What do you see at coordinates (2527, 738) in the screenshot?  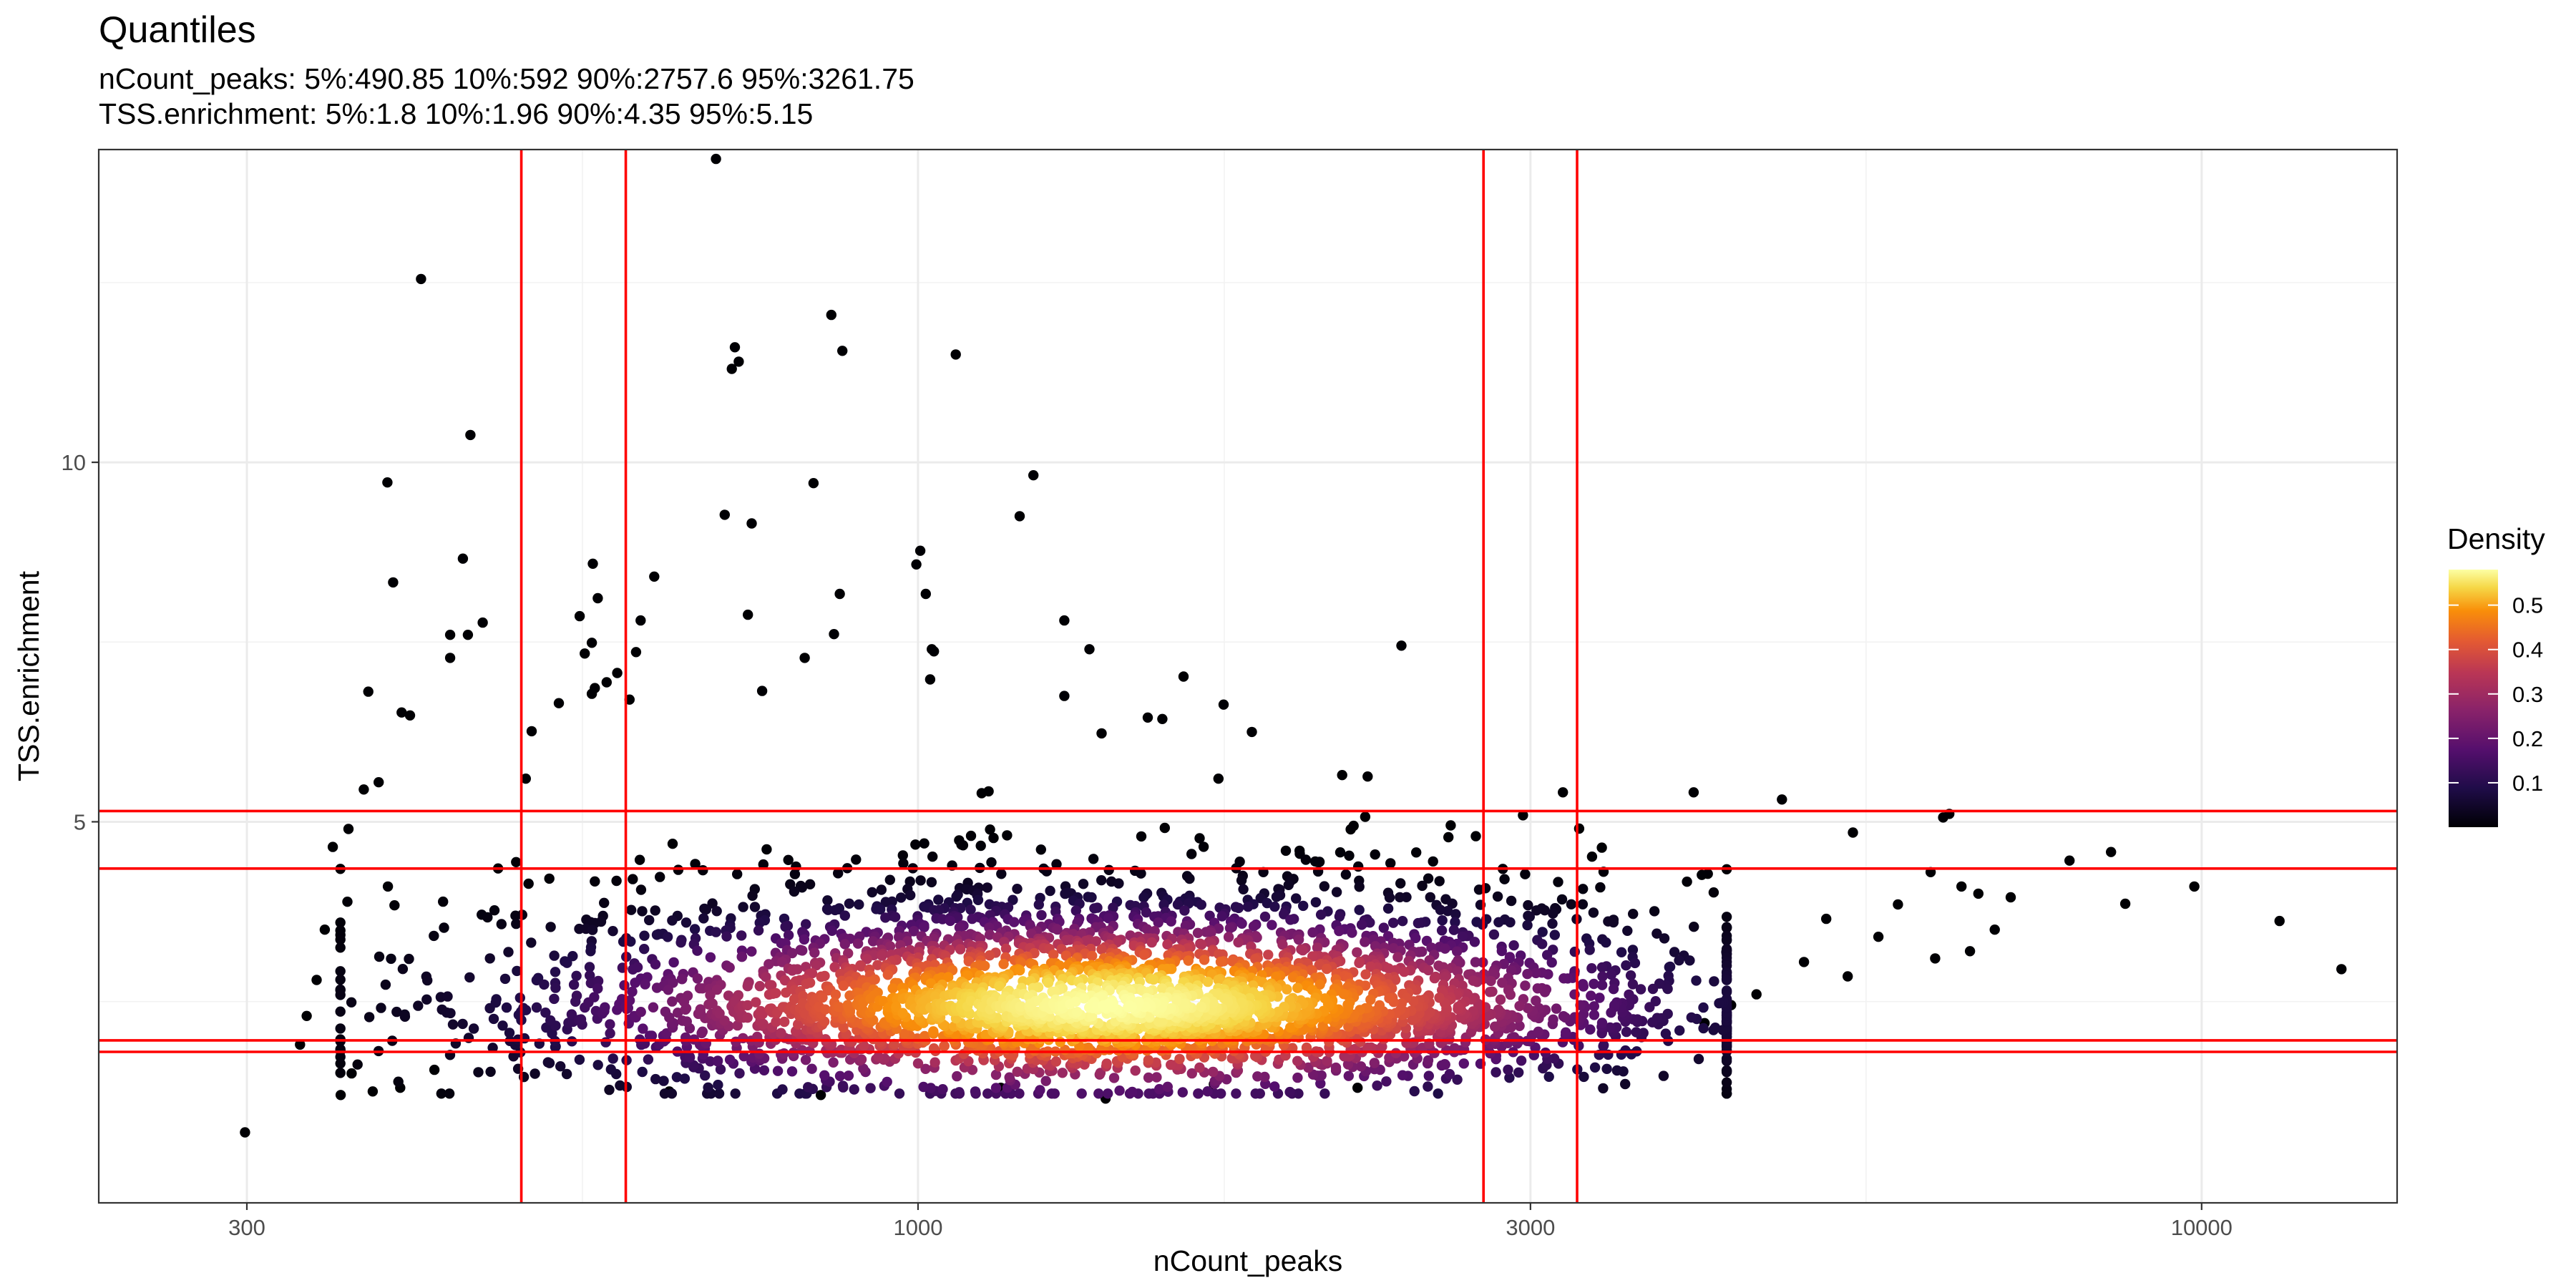 I see `legend-tick-label: 0.2` at bounding box center [2527, 738].